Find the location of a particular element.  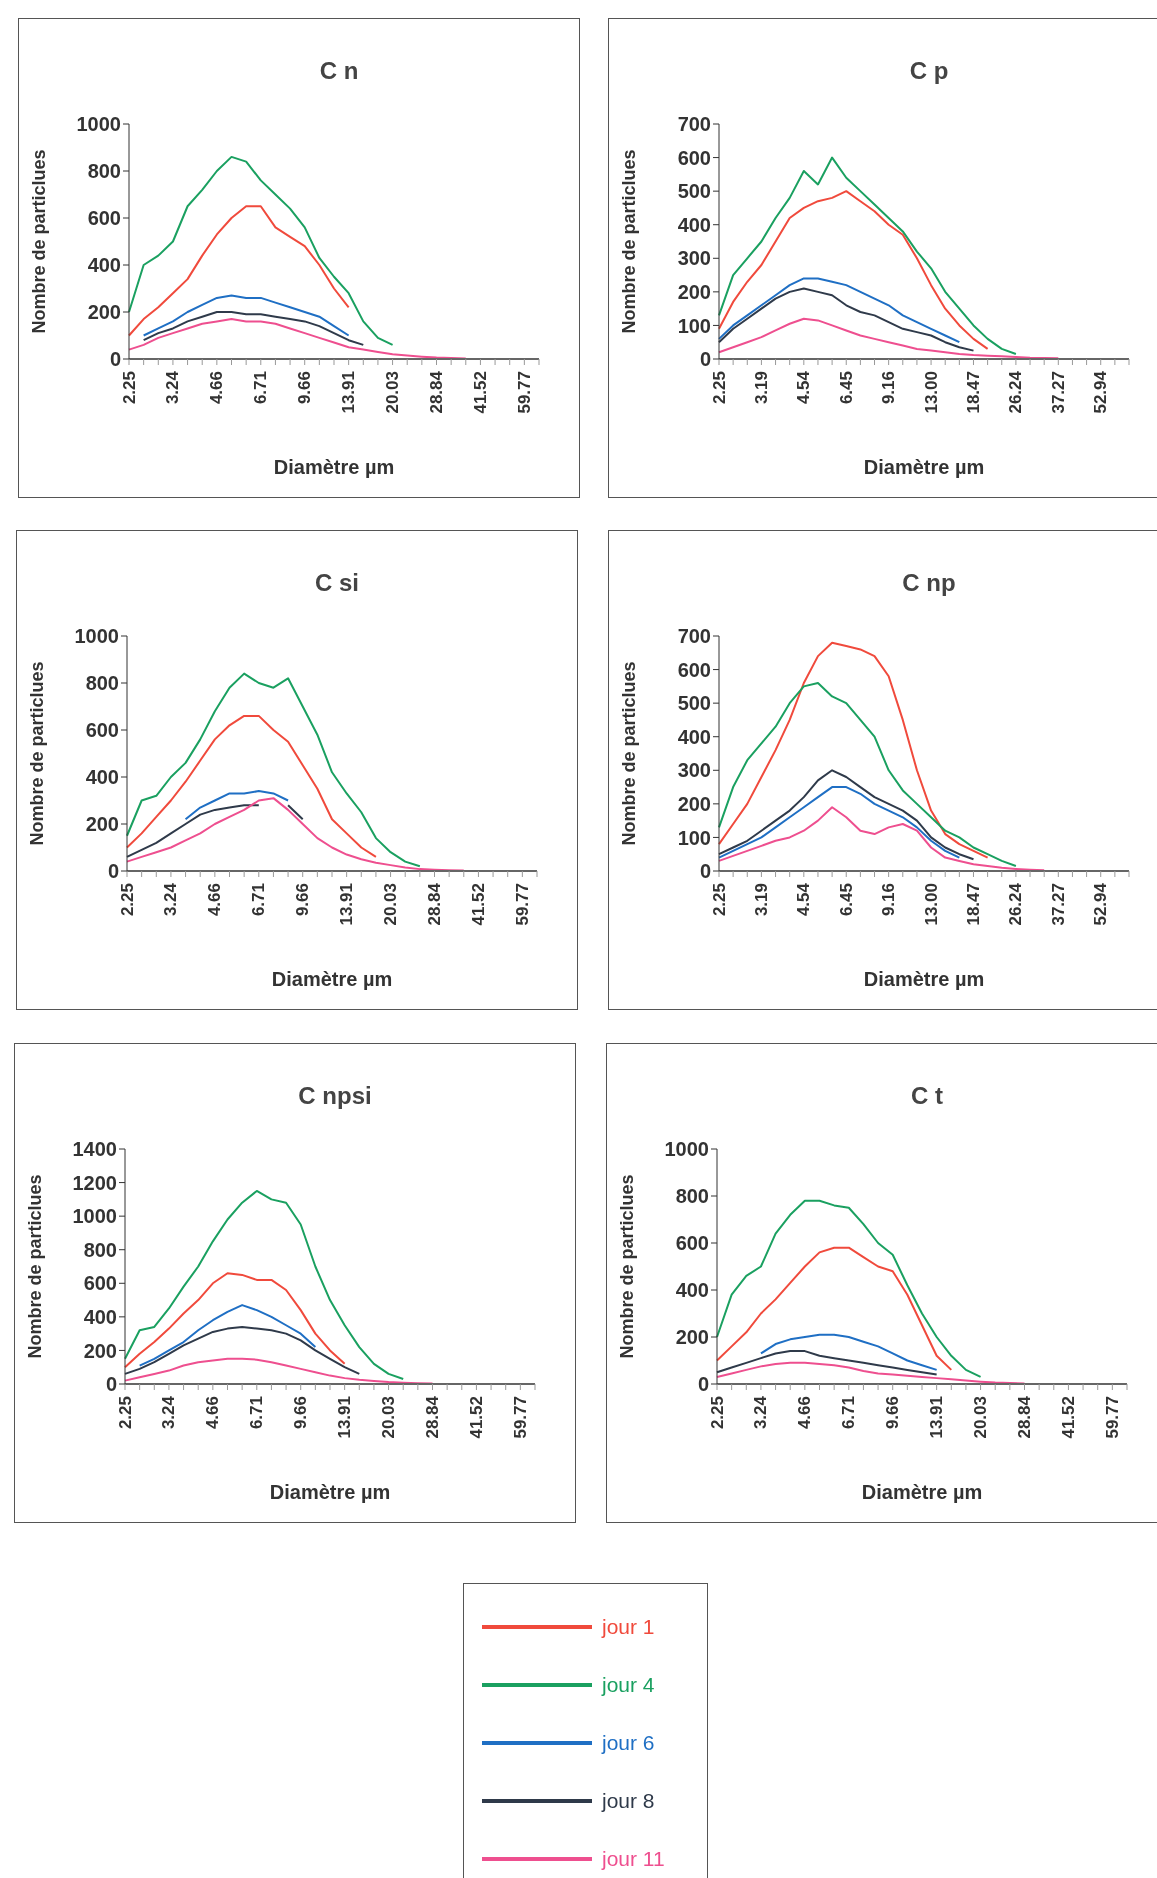

y-tick-label: 1200 is located at coordinates (94, 1182).